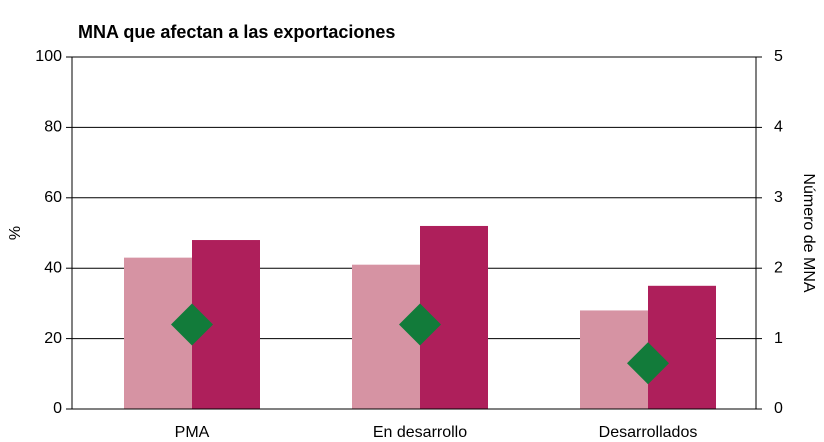  I want to click on y2-axis-label: Número de MNA, so click(808, 232).